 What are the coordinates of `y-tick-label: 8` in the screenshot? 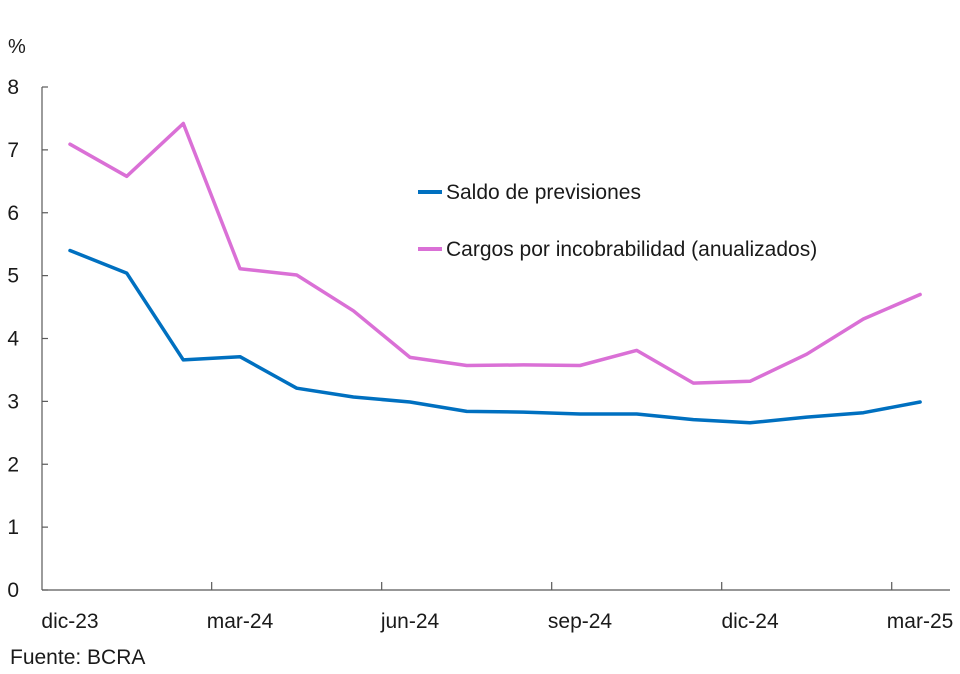 It's located at (13, 87).